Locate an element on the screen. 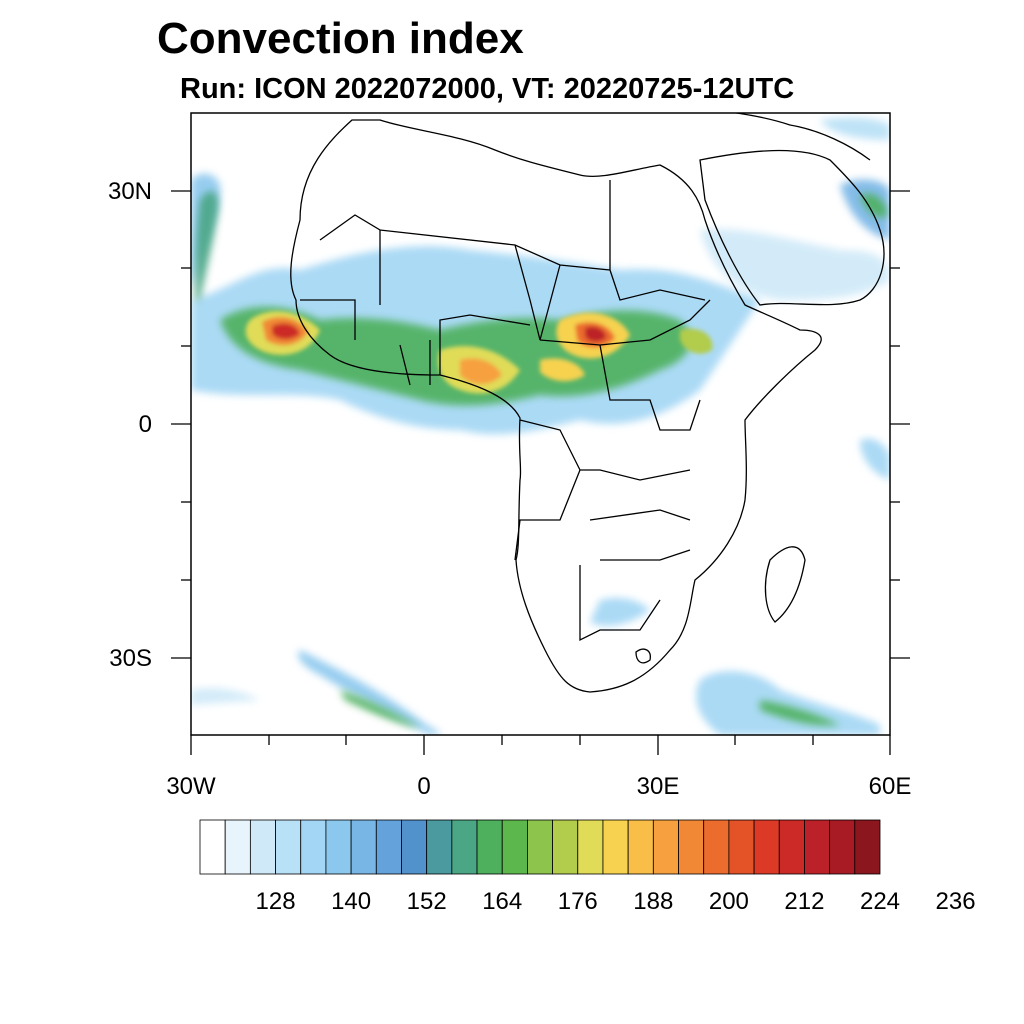 This screenshot has height=1024, width=1024. colorbar-tick-label: 224 is located at coordinates (880, 901).